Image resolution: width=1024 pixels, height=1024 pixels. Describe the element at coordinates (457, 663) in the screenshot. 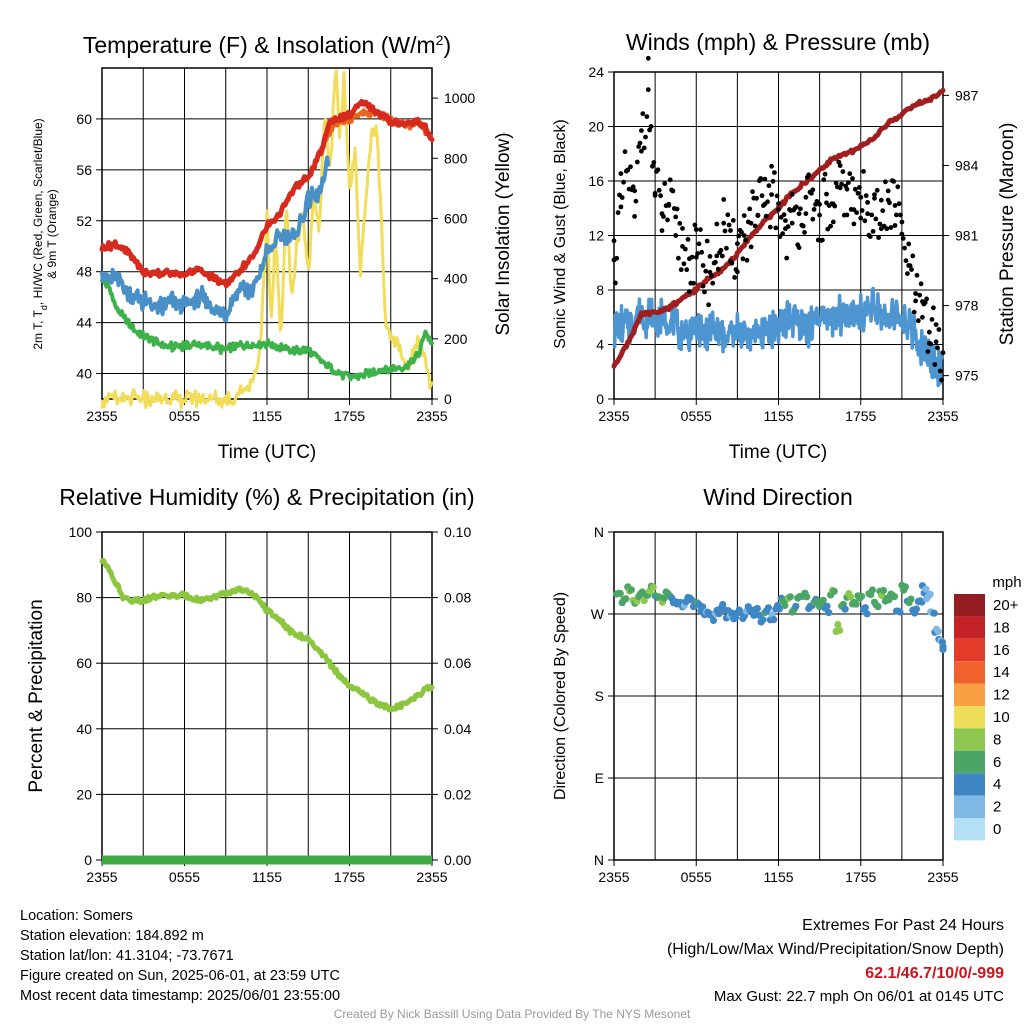

I see `y-right-tick-label: 0.06` at that location.